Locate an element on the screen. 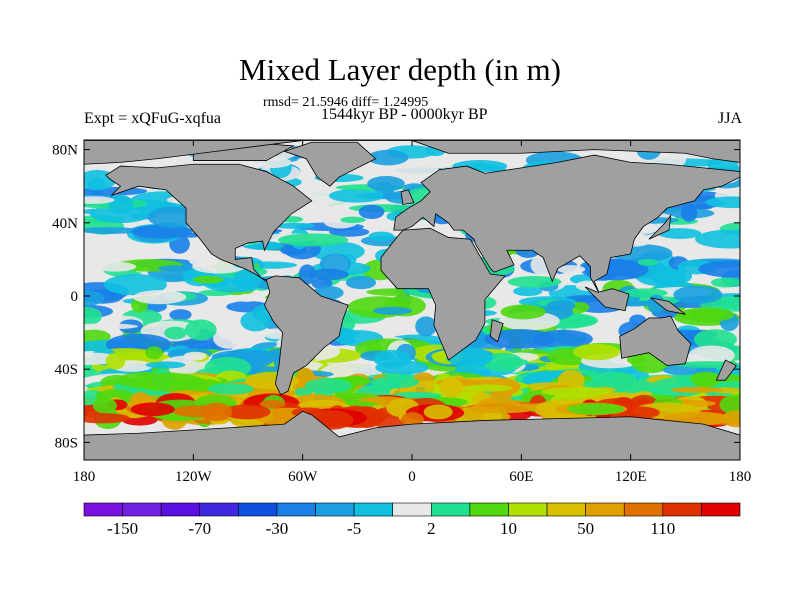 Image resolution: width=800 pixels, height=600 pixels. y-tick-label: 0 is located at coordinates (75, 297).